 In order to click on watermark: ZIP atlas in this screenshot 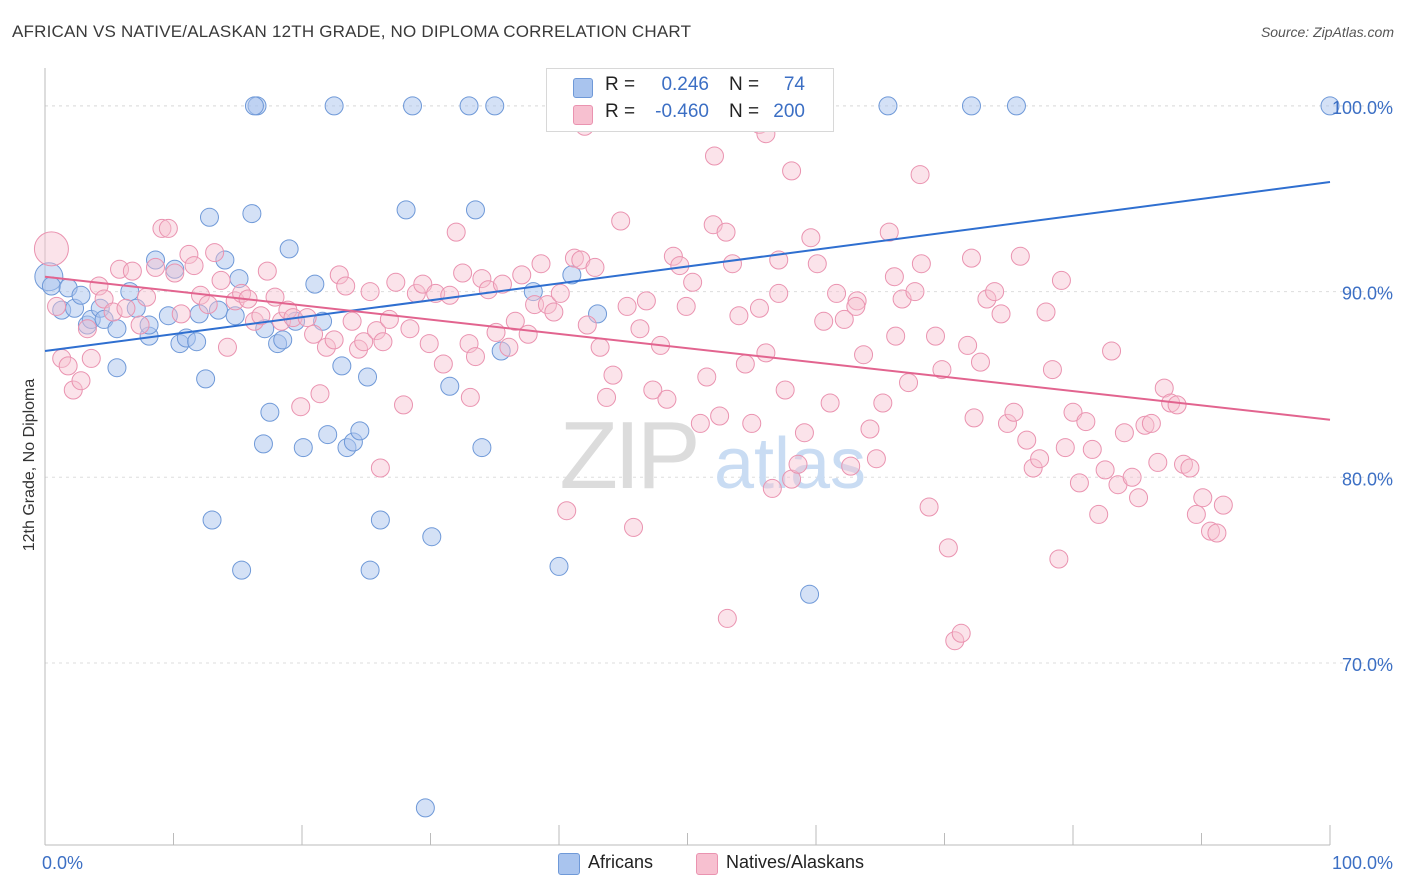, I will do `click(712, 455)`.